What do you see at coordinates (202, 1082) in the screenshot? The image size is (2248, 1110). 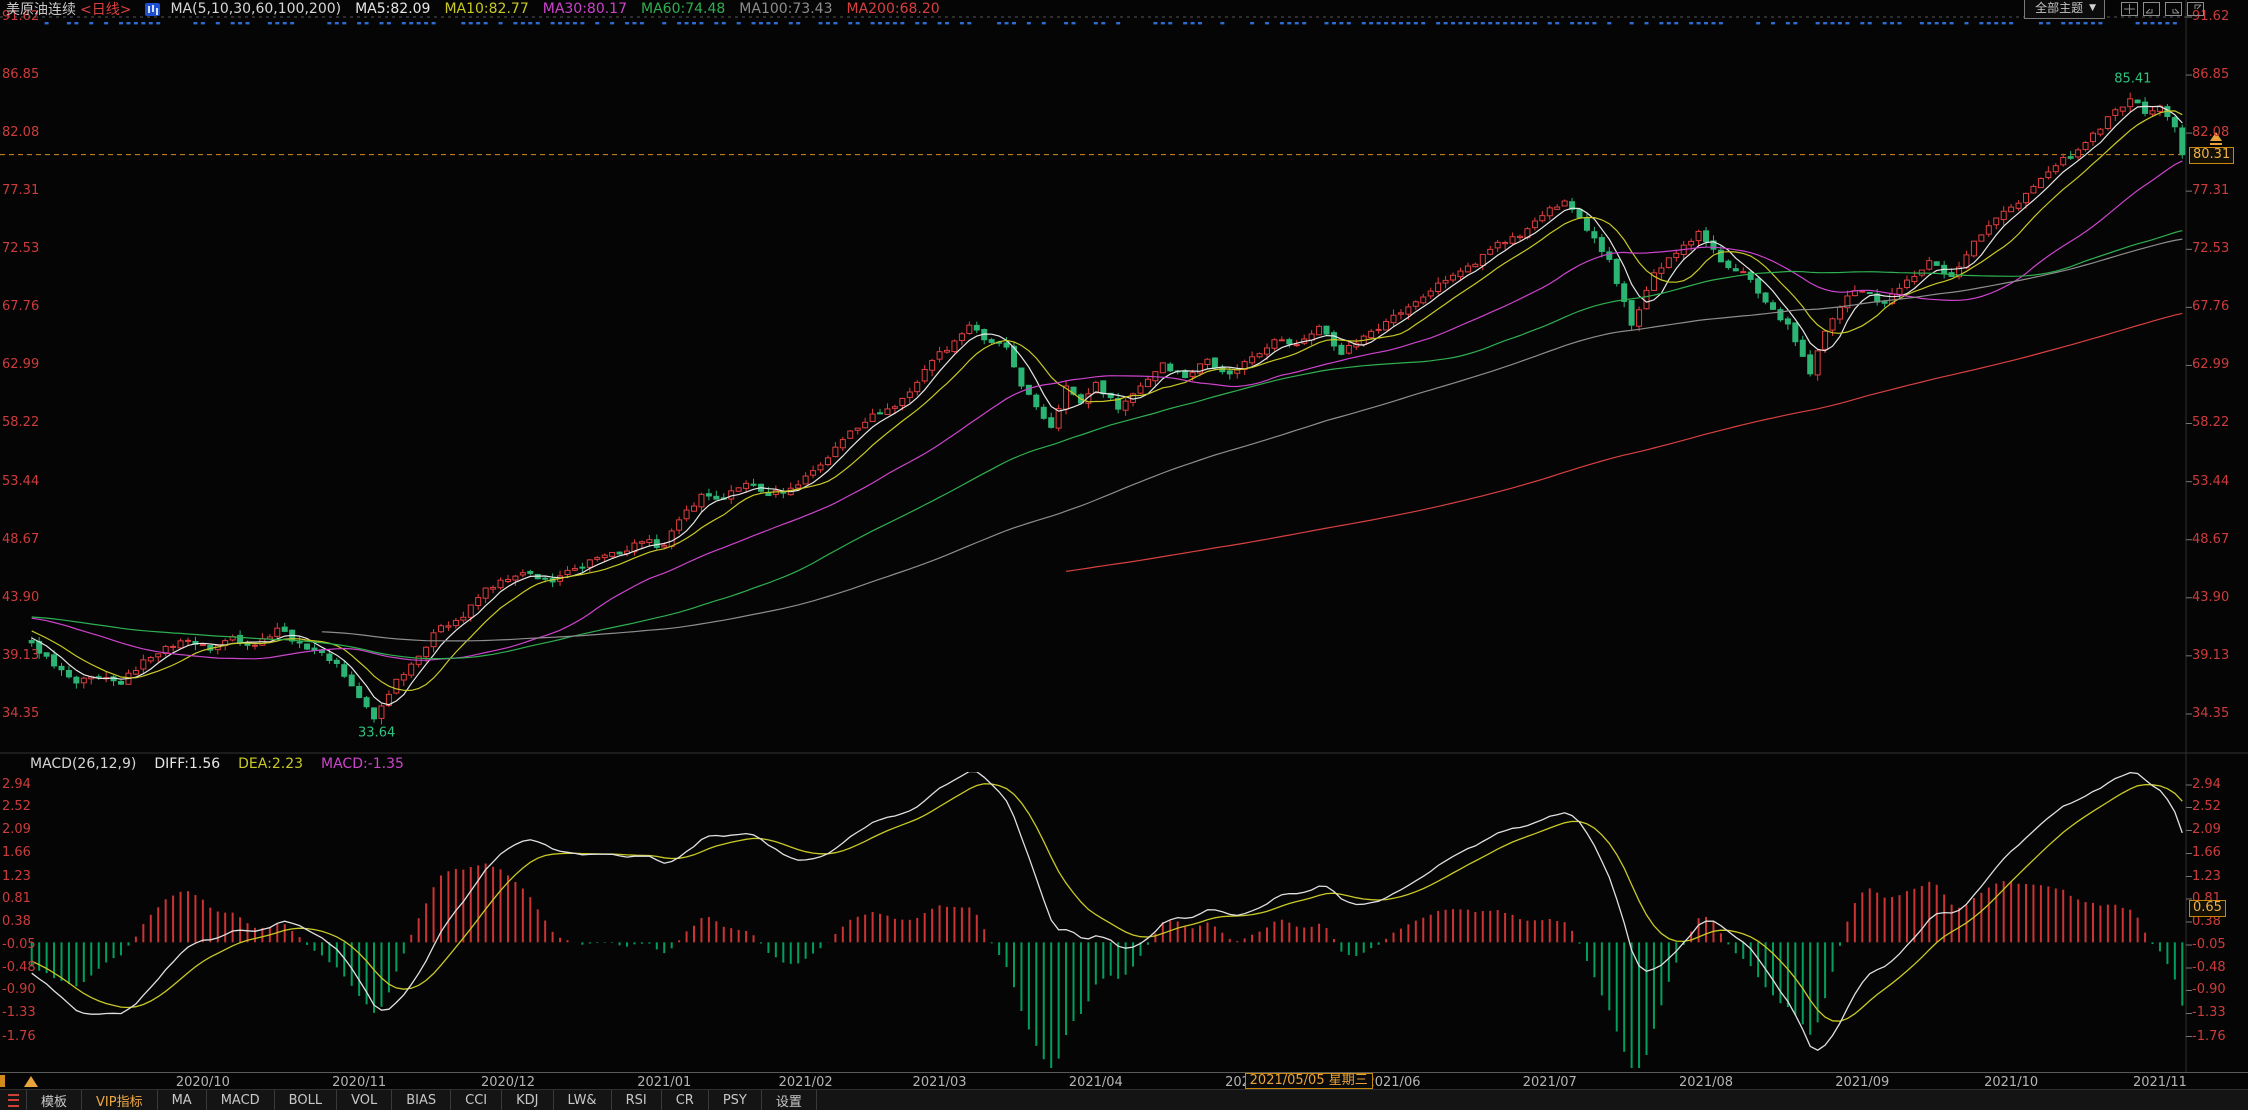 I see `month-label: 2020/10` at bounding box center [202, 1082].